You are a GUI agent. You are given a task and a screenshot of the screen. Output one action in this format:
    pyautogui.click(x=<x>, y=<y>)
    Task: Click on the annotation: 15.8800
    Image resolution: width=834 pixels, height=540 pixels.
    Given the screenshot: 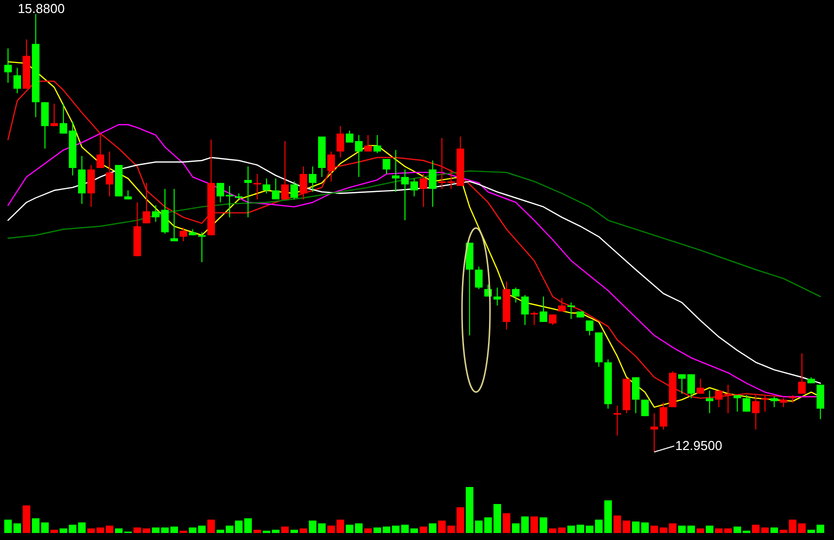 What is the action you would take?
    pyautogui.click(x=41, y=8)
    